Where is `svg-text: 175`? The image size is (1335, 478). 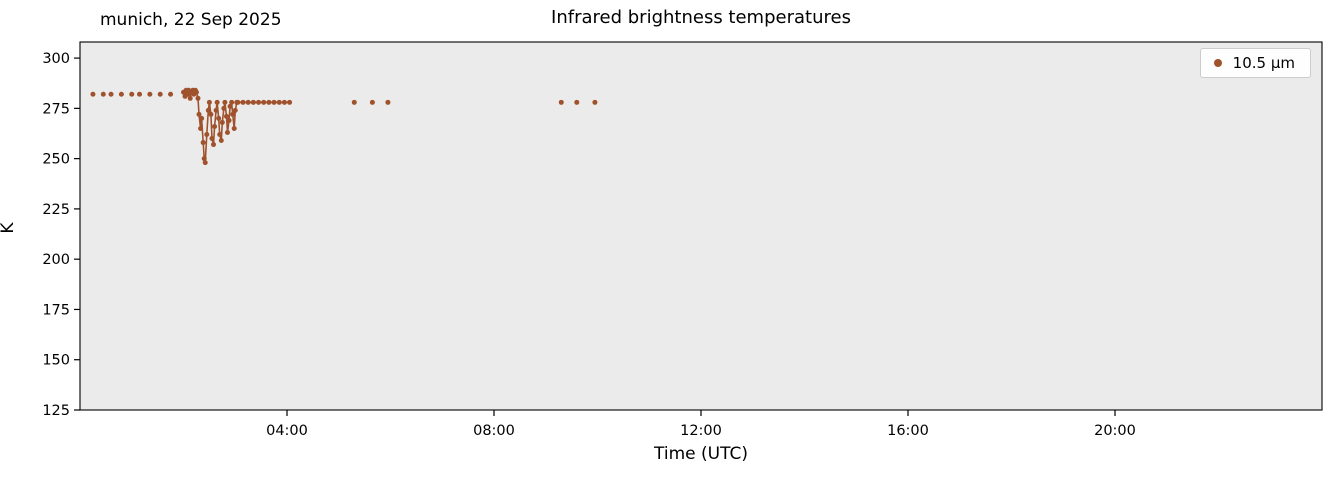 svg-text: 175 is located at coordinates (56, 310).